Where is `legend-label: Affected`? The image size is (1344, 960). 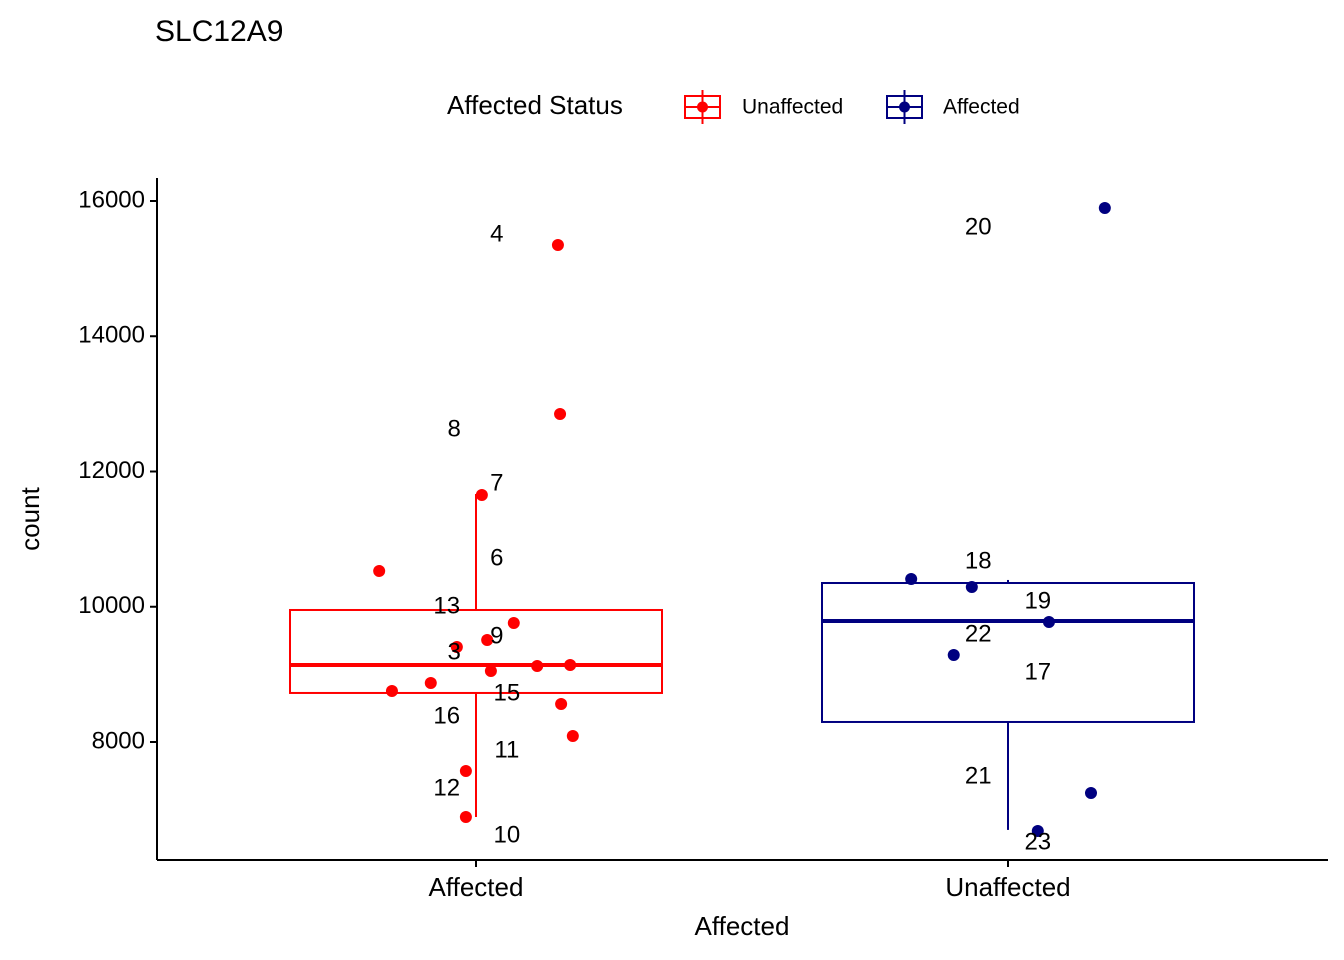 legend-label: Affected is located at coordinates (981, 107).